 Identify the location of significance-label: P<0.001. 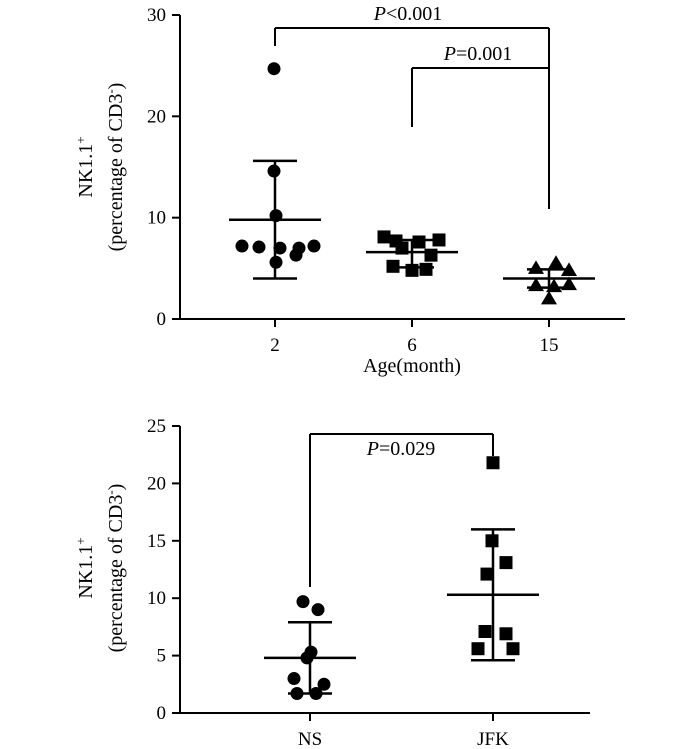
(408, 14).